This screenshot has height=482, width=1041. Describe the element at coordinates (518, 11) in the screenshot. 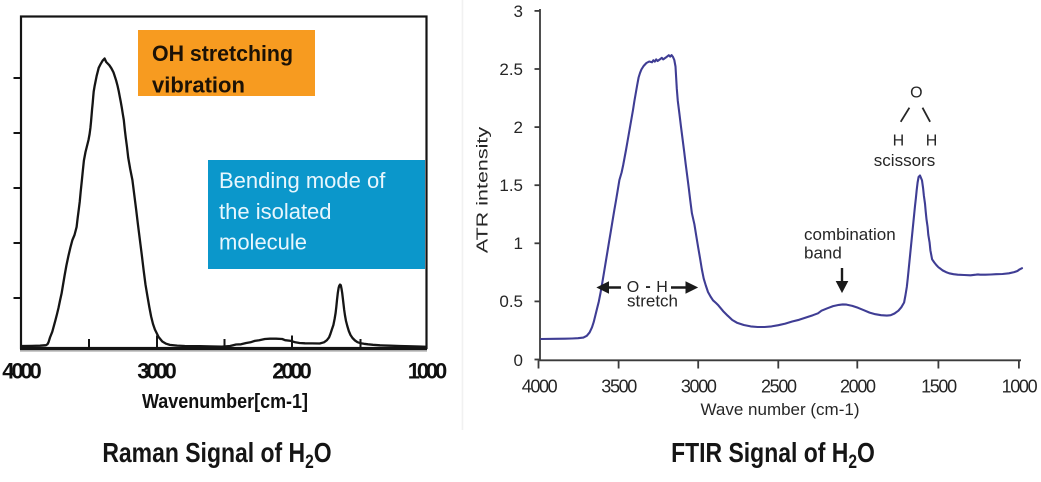

I see `svg-text: 3` at that location.